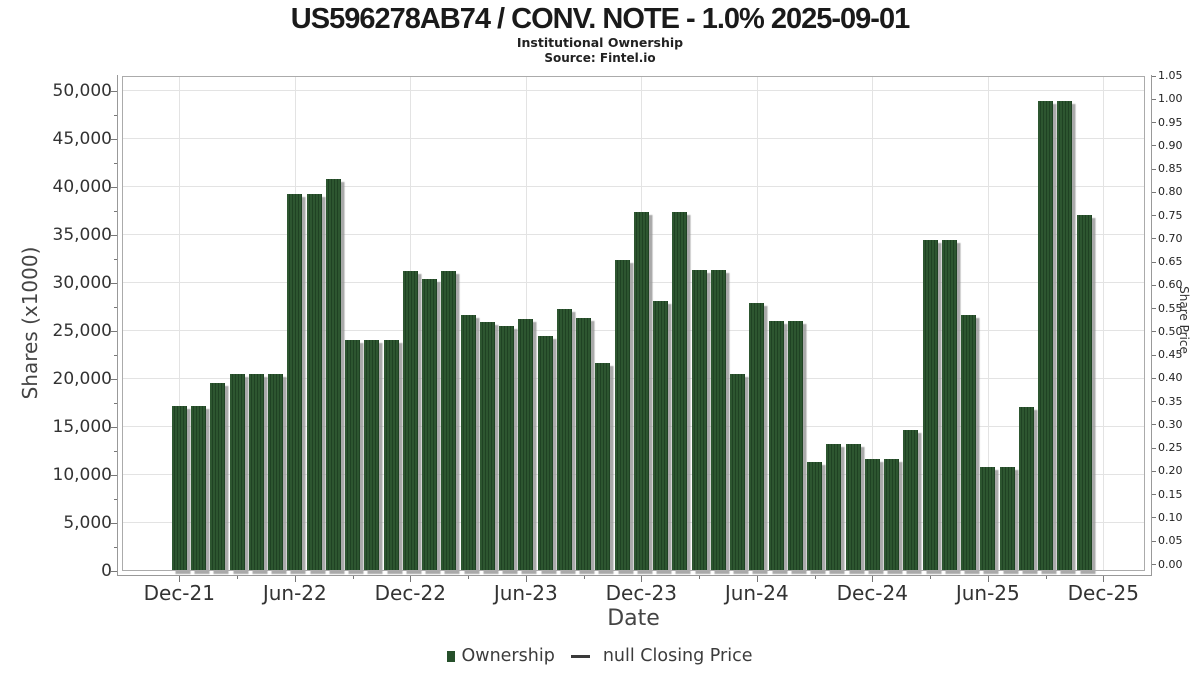 Image resolution: width=1200 pixels, height=675 pixels. What do you see at coordinates (634, 575) in the screenshot?
I see `x-axis-spine` at bounding box center [634, 575].